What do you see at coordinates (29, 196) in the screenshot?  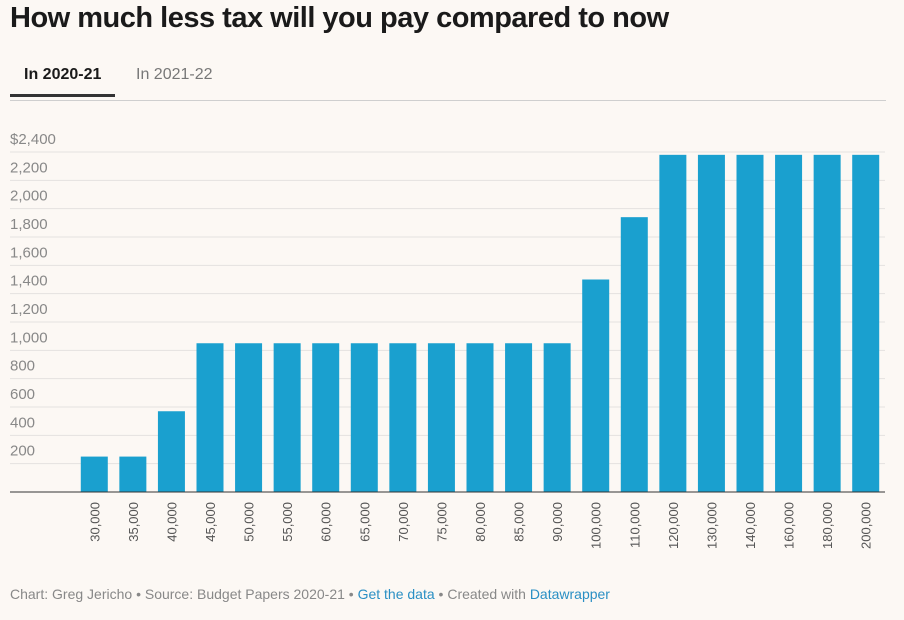 I see `y-tick-label: 2,000` at bounding box center [29, 196].